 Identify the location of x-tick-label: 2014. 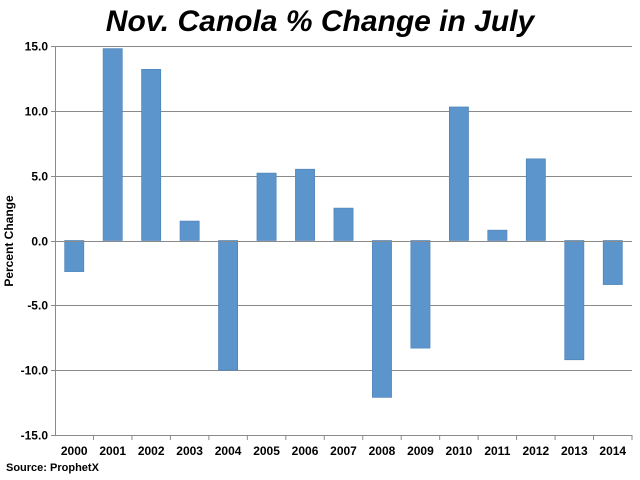
(612, 451).